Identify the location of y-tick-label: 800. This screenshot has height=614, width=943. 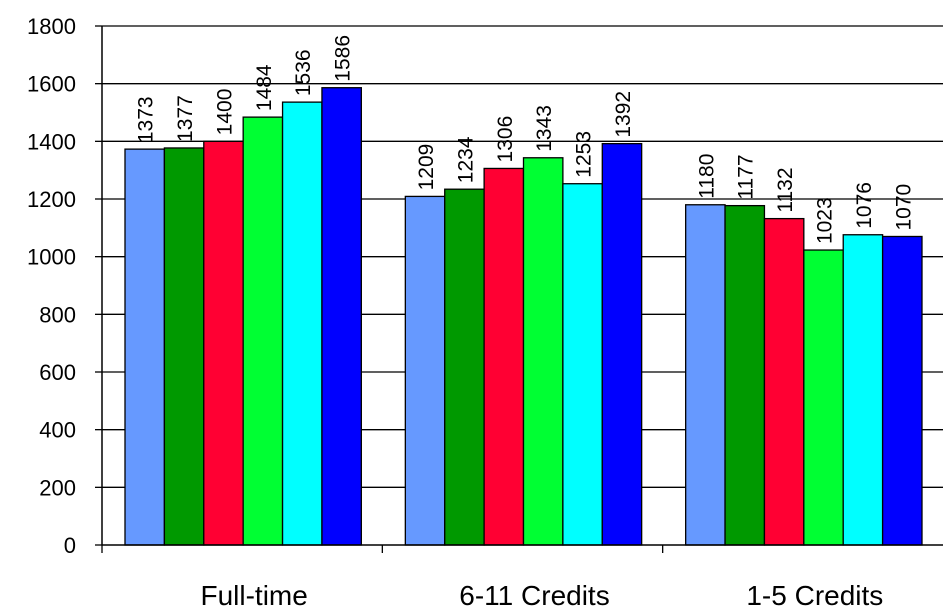
(57, 314).